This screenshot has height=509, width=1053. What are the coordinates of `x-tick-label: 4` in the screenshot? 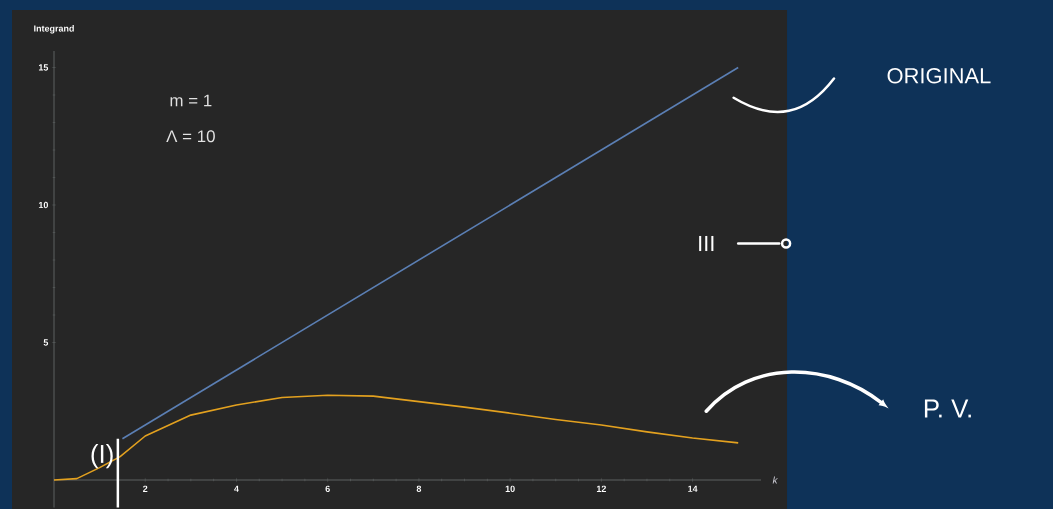 It's located at (236, 488).